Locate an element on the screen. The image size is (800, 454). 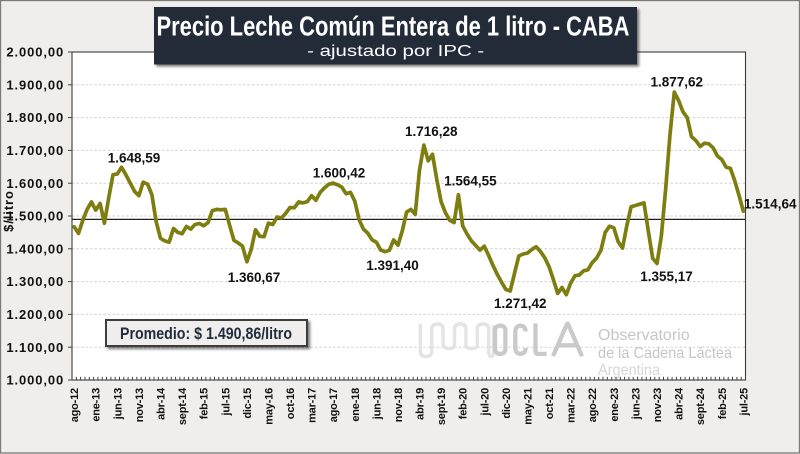
svg-text: 1.271,42 is located at coordinates (520, 303).